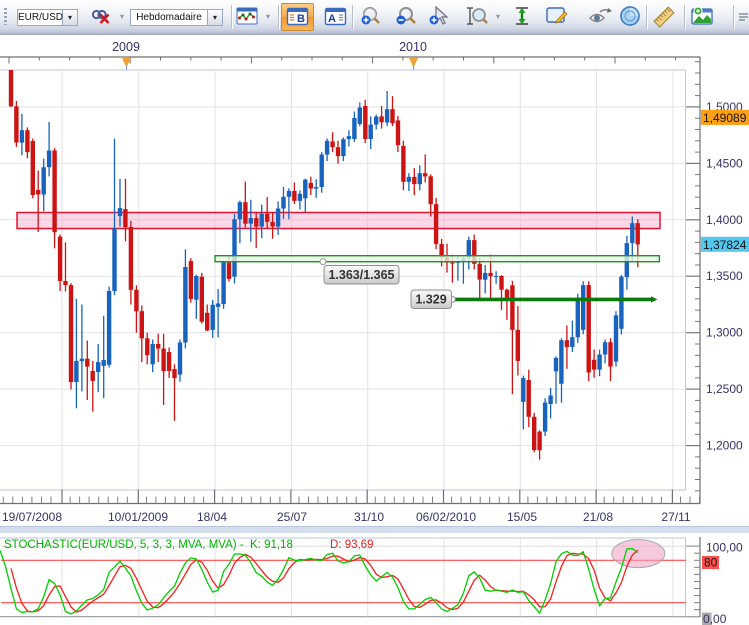 The height and width of the screenshot is (625, 749). What do you see at coordinates (446, 517) in the screenshot?
I see `svg-text: 06/02/2010` at bounding box center [446, 517].